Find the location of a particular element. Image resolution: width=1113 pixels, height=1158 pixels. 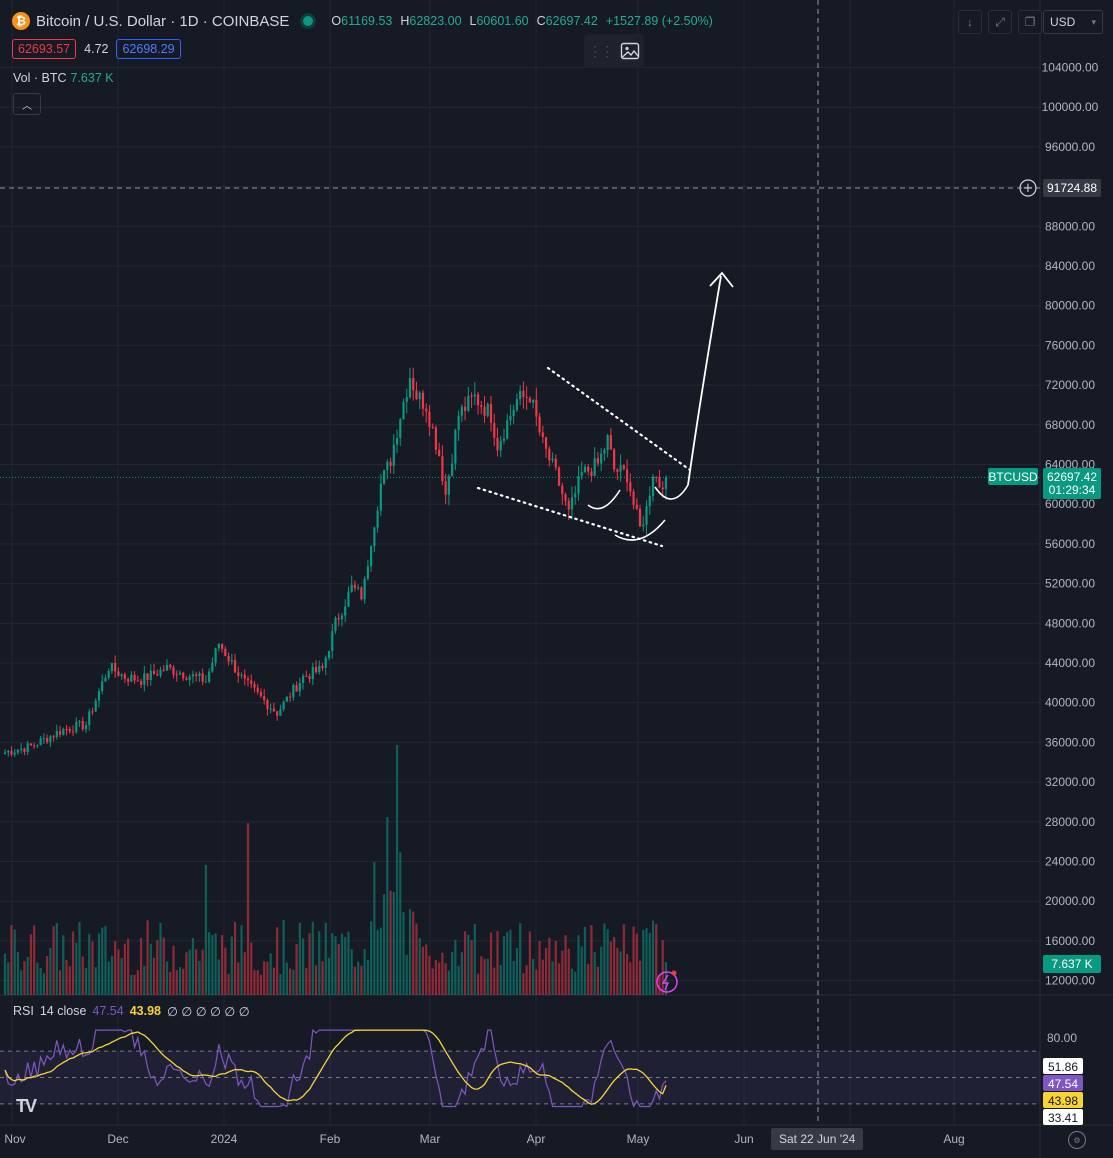

trade-prices: 62693.57 4.72 62698.29 is located at coordinates (96, 49).